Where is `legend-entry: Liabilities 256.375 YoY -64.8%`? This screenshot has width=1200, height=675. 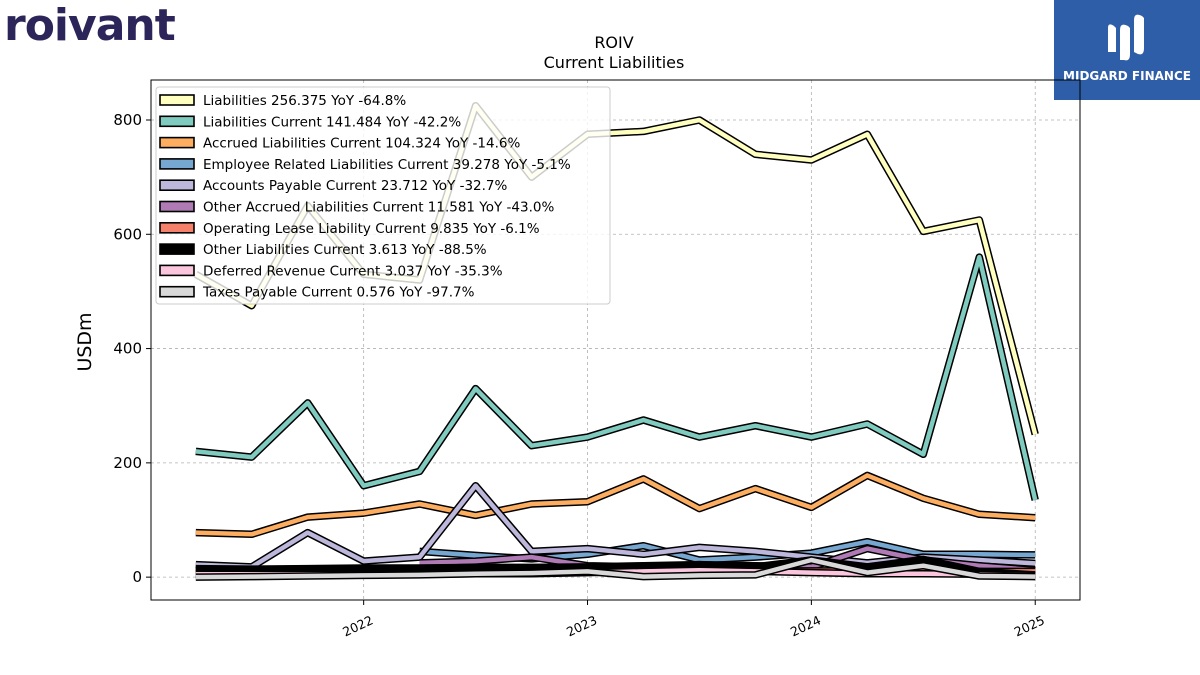 legend-entry: Liabilities 256.375 YoY -64.8% is located at coordinates (304, 101).